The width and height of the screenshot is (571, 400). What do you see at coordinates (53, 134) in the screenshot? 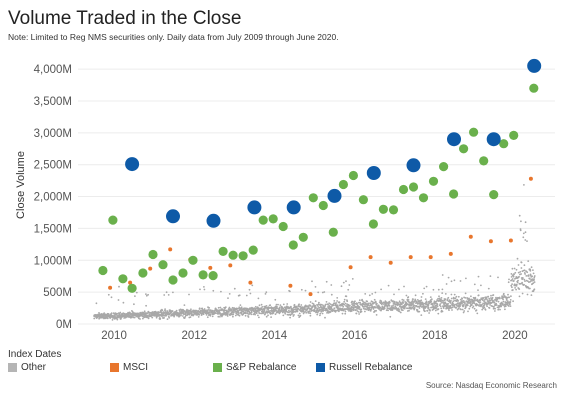
I see `y-tick-label: 3,000M` at bounding box center [53, 134].